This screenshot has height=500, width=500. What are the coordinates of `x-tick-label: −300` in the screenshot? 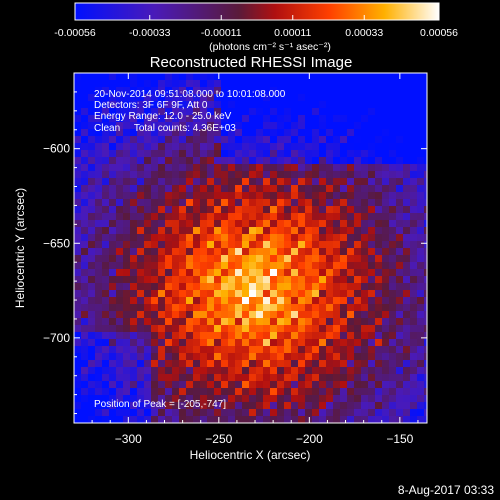 It's located at (128, 439).